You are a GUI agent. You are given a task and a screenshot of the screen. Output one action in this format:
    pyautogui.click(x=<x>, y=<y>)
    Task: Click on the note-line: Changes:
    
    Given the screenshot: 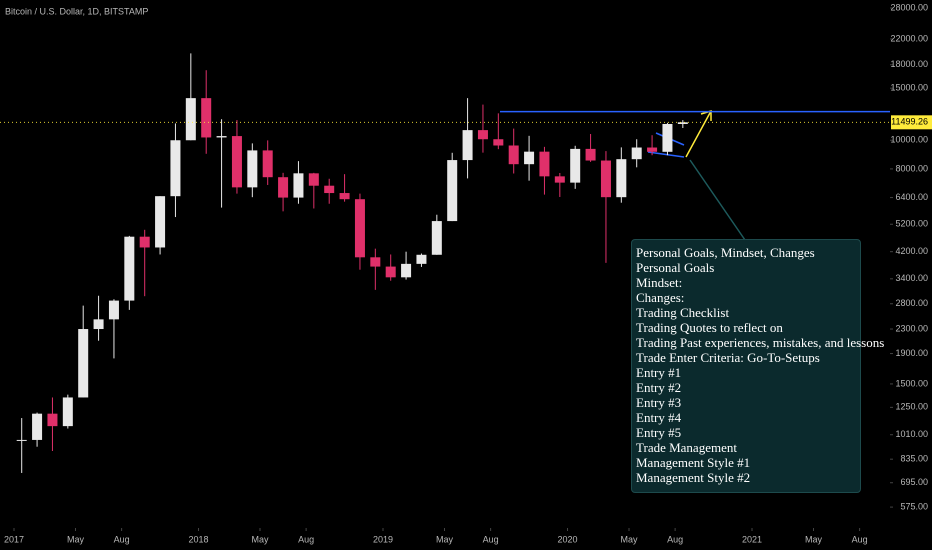 What is the action you would take?
    pyautogui.click(x=660, y=297)
    